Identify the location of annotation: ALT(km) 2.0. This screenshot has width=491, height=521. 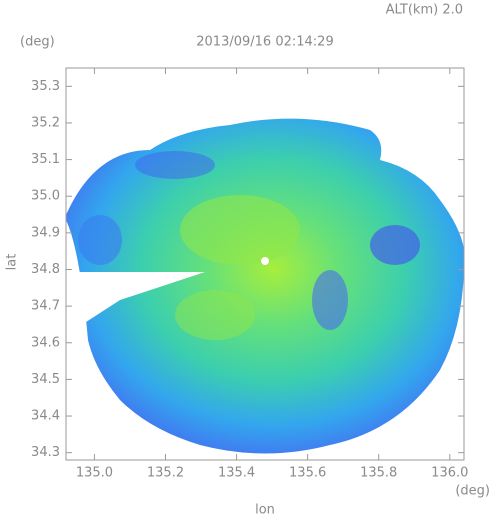
(424, 10).